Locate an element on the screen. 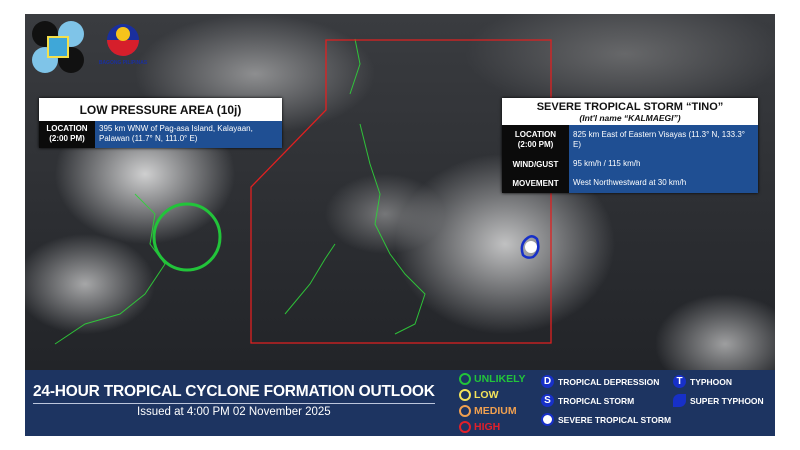 This screenshot has width=800, height=450. storm-movement-value: West Northwestward at 30 km/h is located at coordinates (663, 183).